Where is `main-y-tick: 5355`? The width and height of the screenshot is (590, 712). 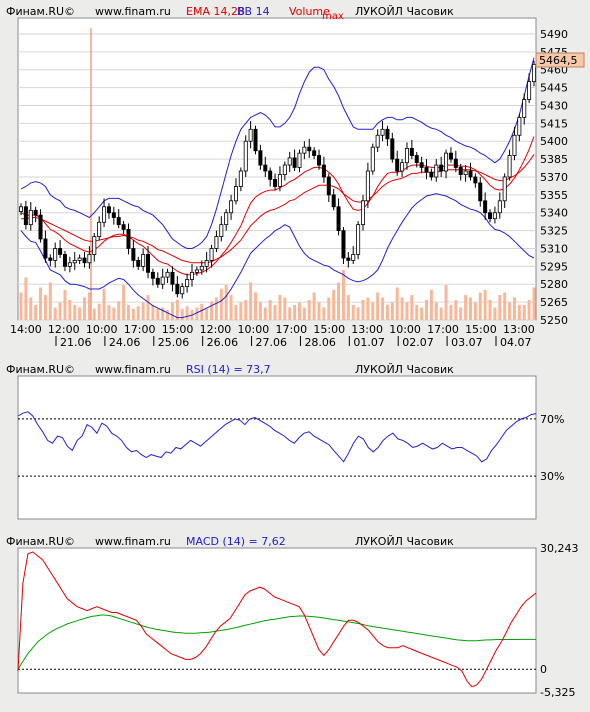 main-y-tick: 5355 is located at coordinates (554, 195).